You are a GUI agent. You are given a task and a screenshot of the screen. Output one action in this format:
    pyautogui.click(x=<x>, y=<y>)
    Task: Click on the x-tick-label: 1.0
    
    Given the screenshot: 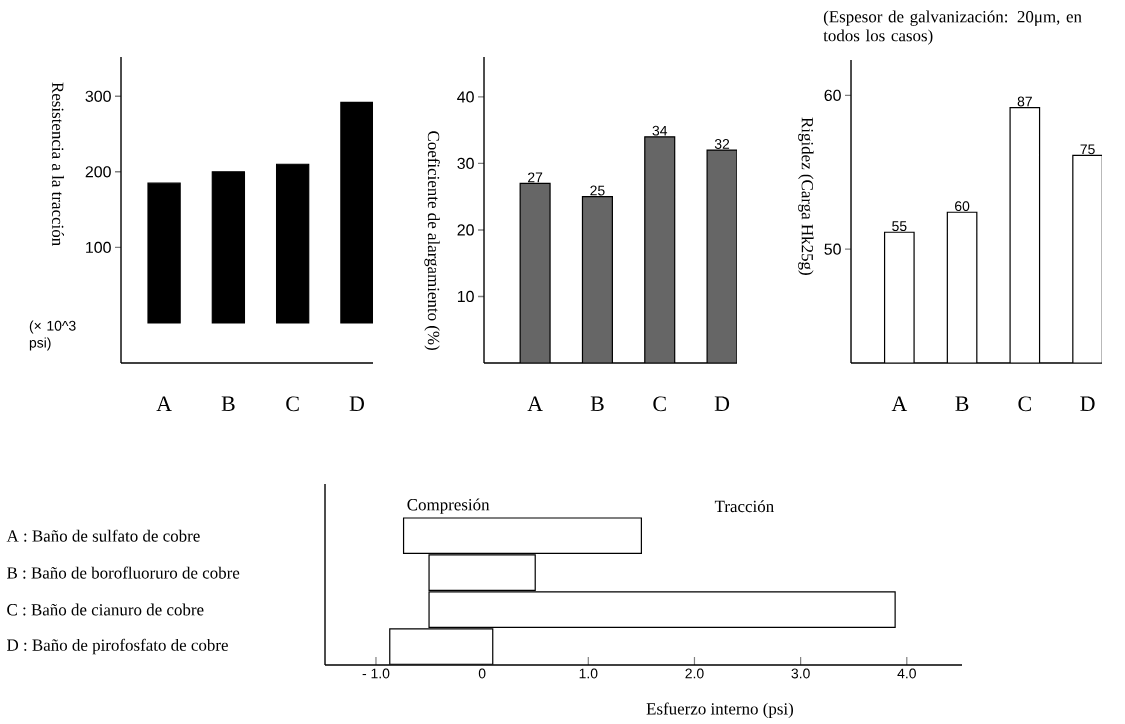 What is the action you would take?
    pyautogui.click(x=588, y=673)
    